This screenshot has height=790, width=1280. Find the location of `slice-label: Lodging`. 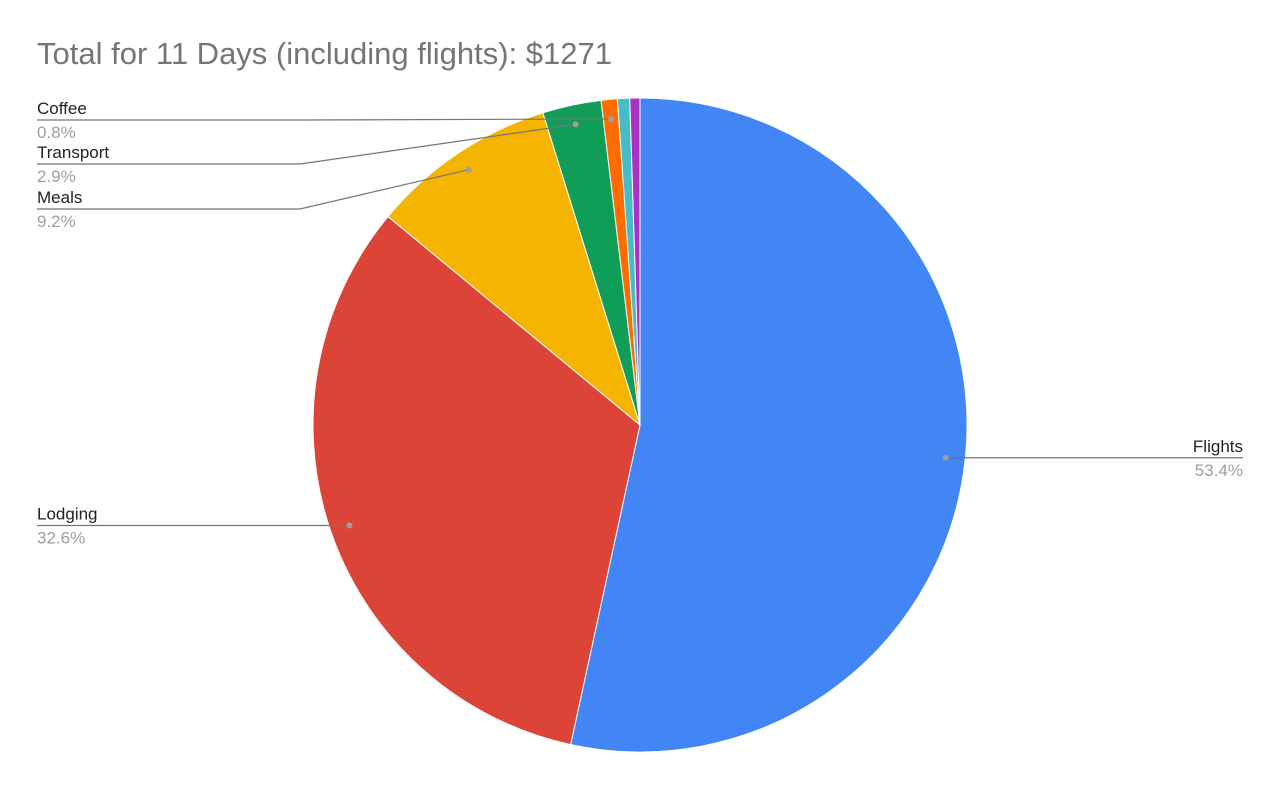

slice-label: Lodging is located at coordinates (67, 513).